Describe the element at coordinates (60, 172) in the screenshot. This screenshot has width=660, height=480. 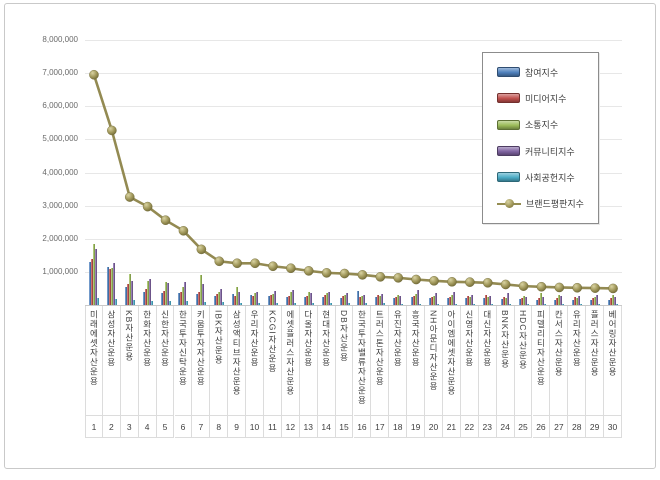
I see `y-axis-tick-label: 4,000,000` at that location.